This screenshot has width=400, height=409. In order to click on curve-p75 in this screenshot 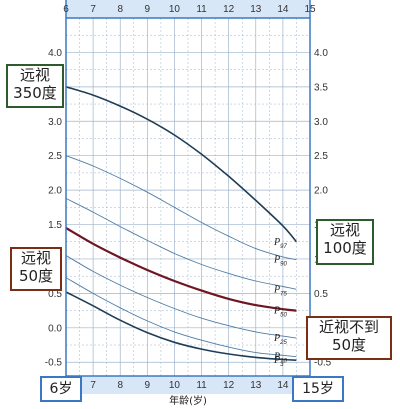, I will do `click(181, 243)`.